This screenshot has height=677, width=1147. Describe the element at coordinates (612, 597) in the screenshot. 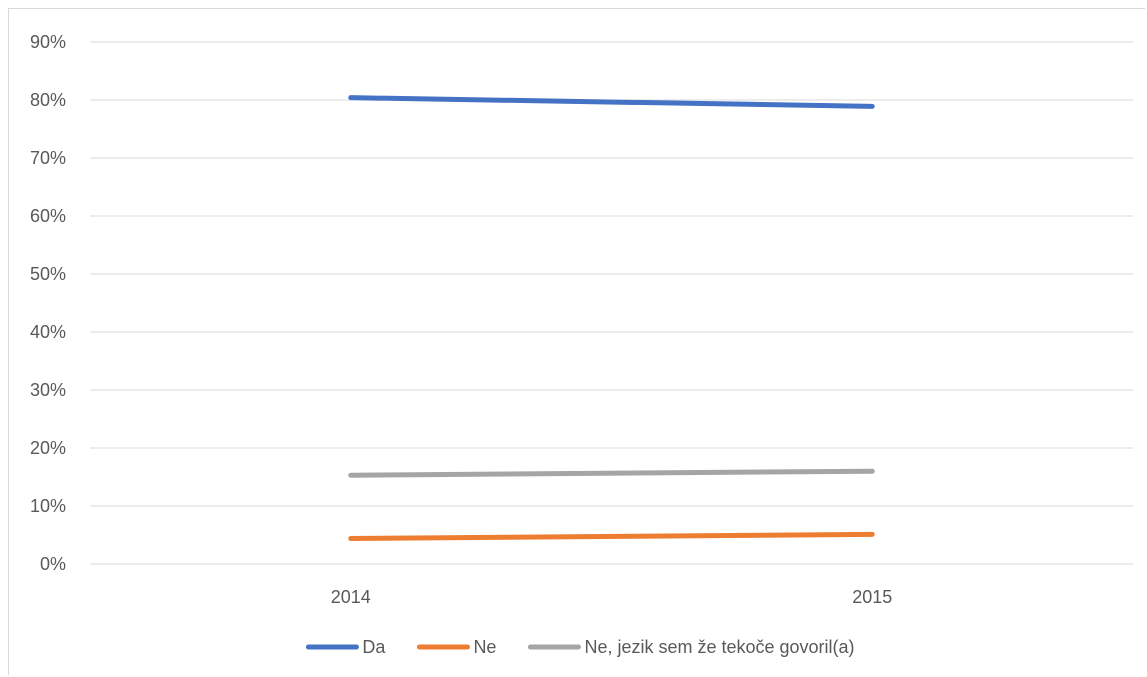

I see `x-axis-tick-labels: 2014 2015` at that location.